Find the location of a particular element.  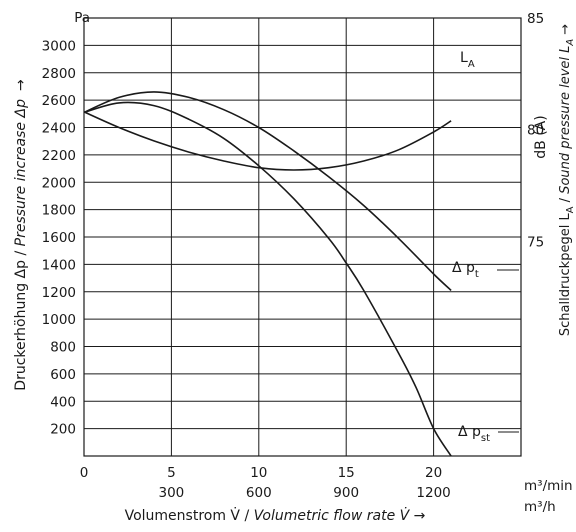

x2-tick-label: 900 is located at coordinates (346, 493).